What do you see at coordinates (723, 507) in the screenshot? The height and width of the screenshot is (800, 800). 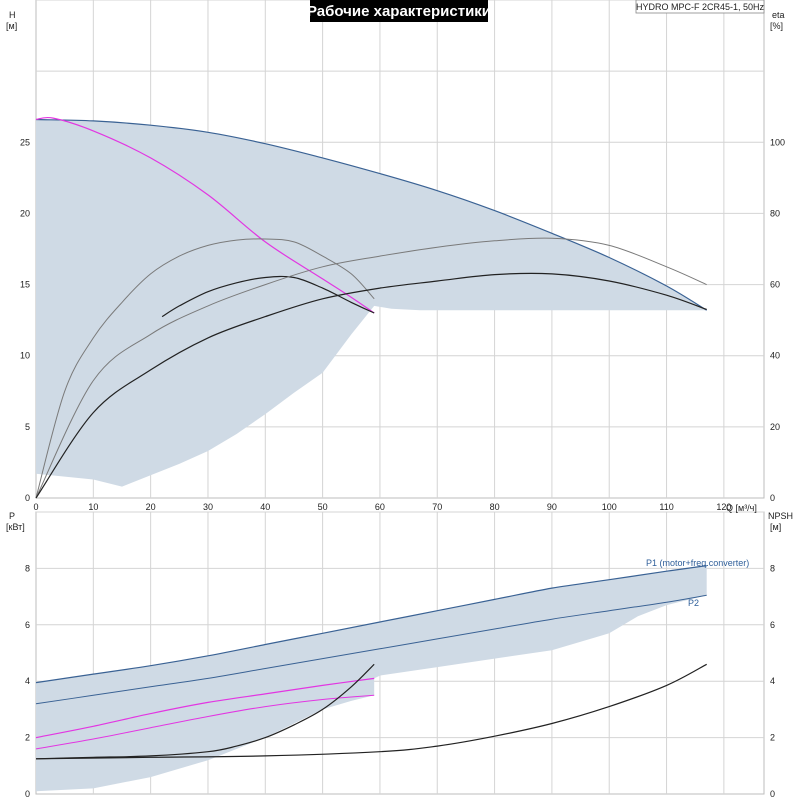 I see `x-tick-label-12: 120` at bounding box center [723, 507].